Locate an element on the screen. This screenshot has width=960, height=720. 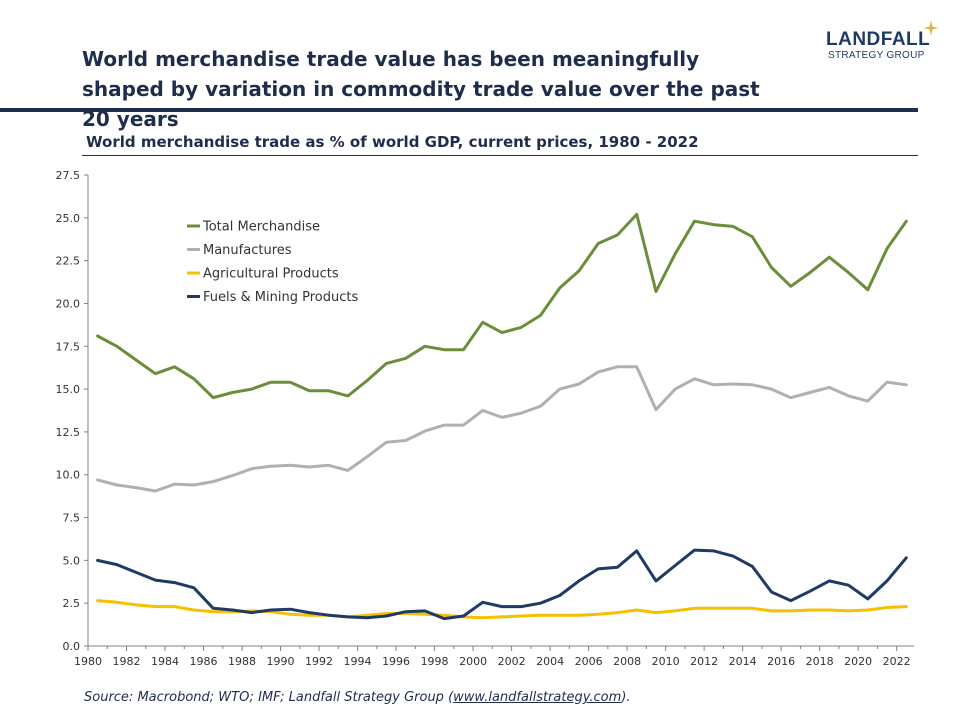
x-tick-label: 1994 is located at coordinates (358, 661).